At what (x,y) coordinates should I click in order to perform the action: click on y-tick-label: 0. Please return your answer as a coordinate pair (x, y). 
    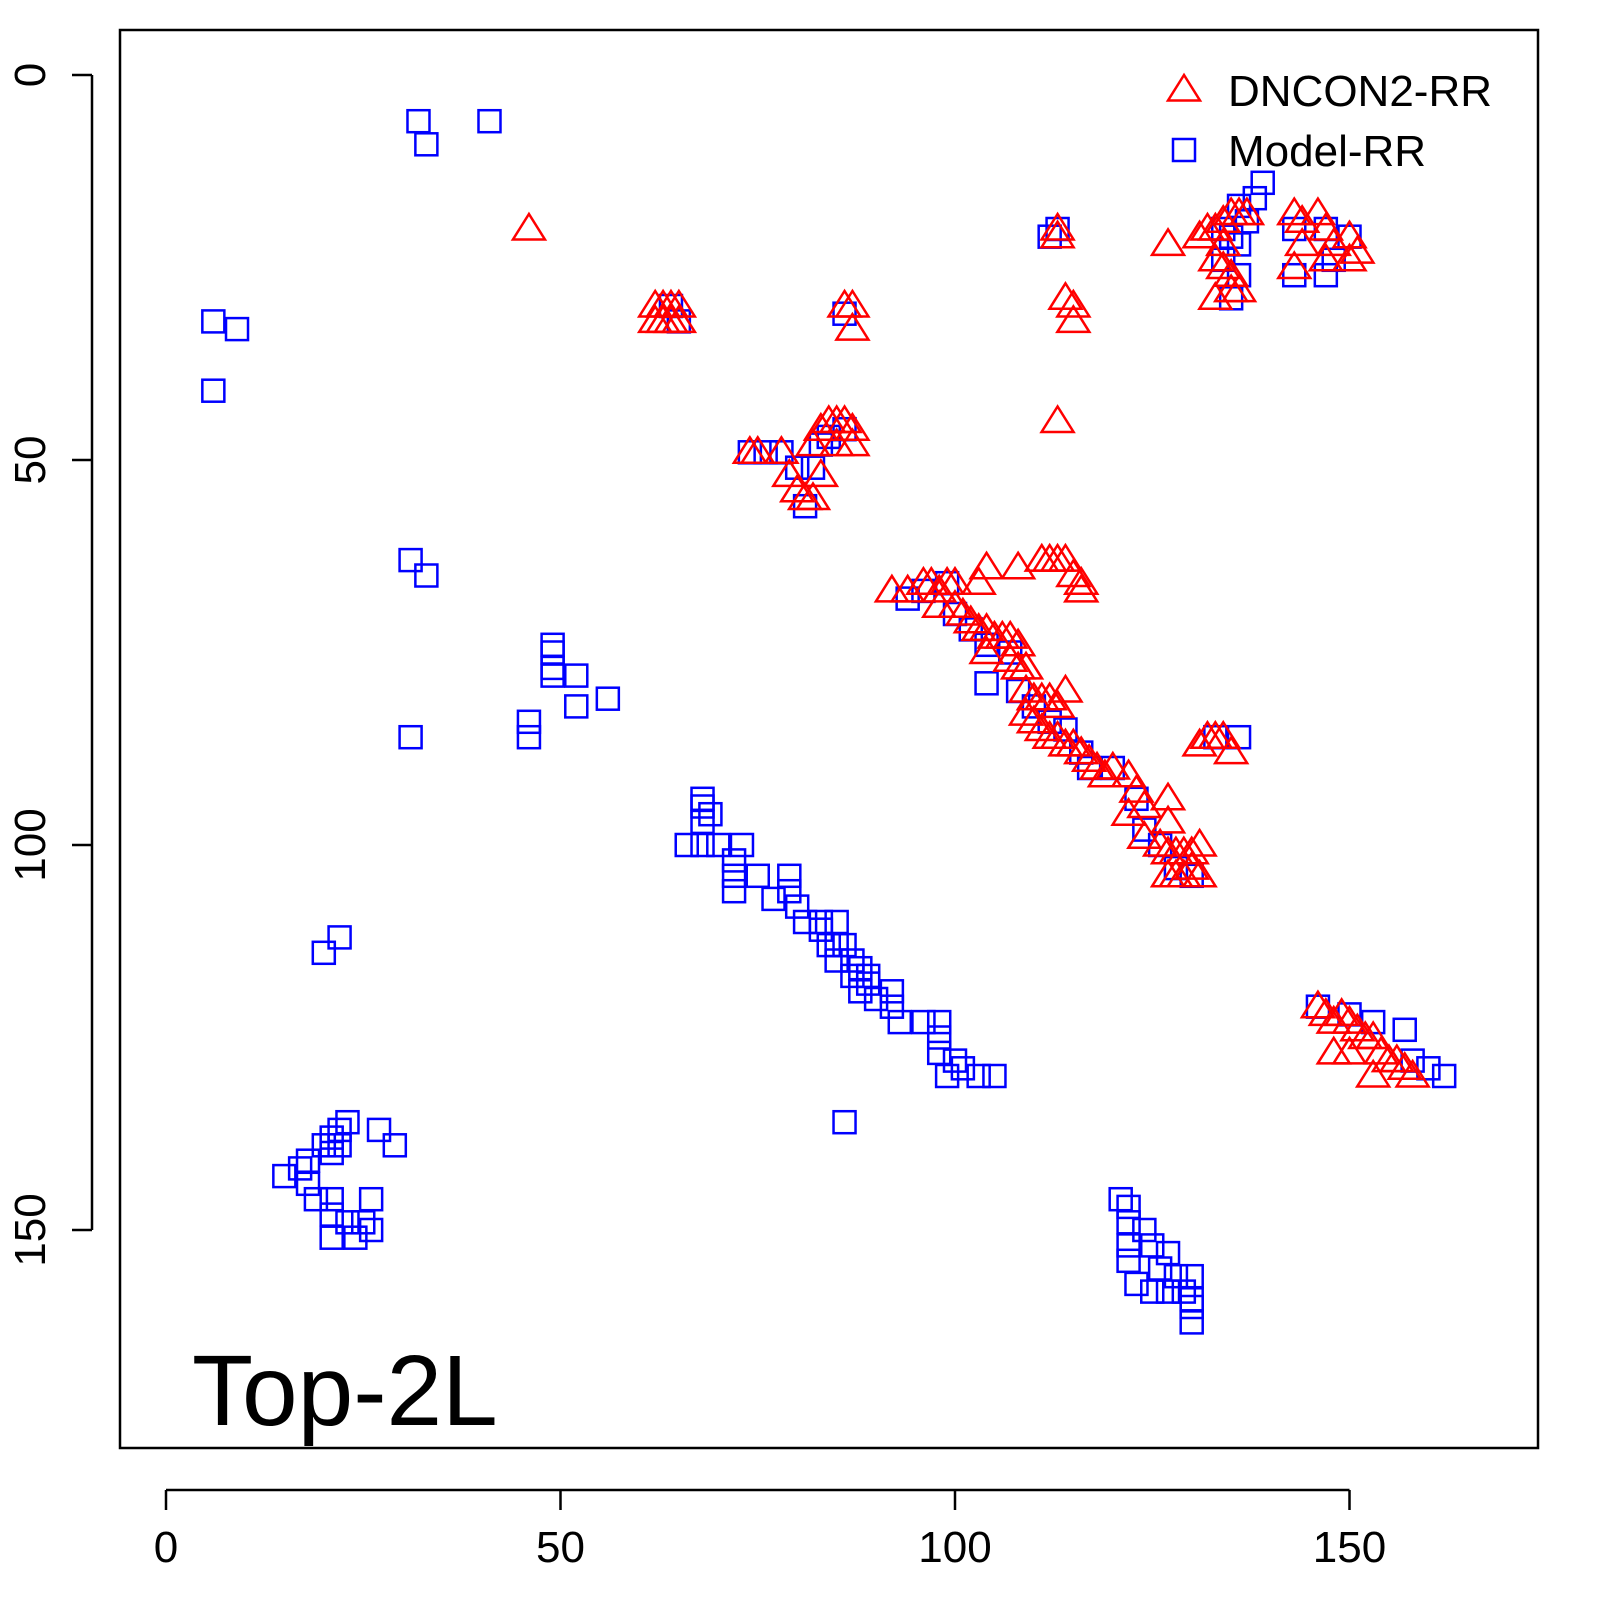
    Looking at the image, I should click on (30, 75).